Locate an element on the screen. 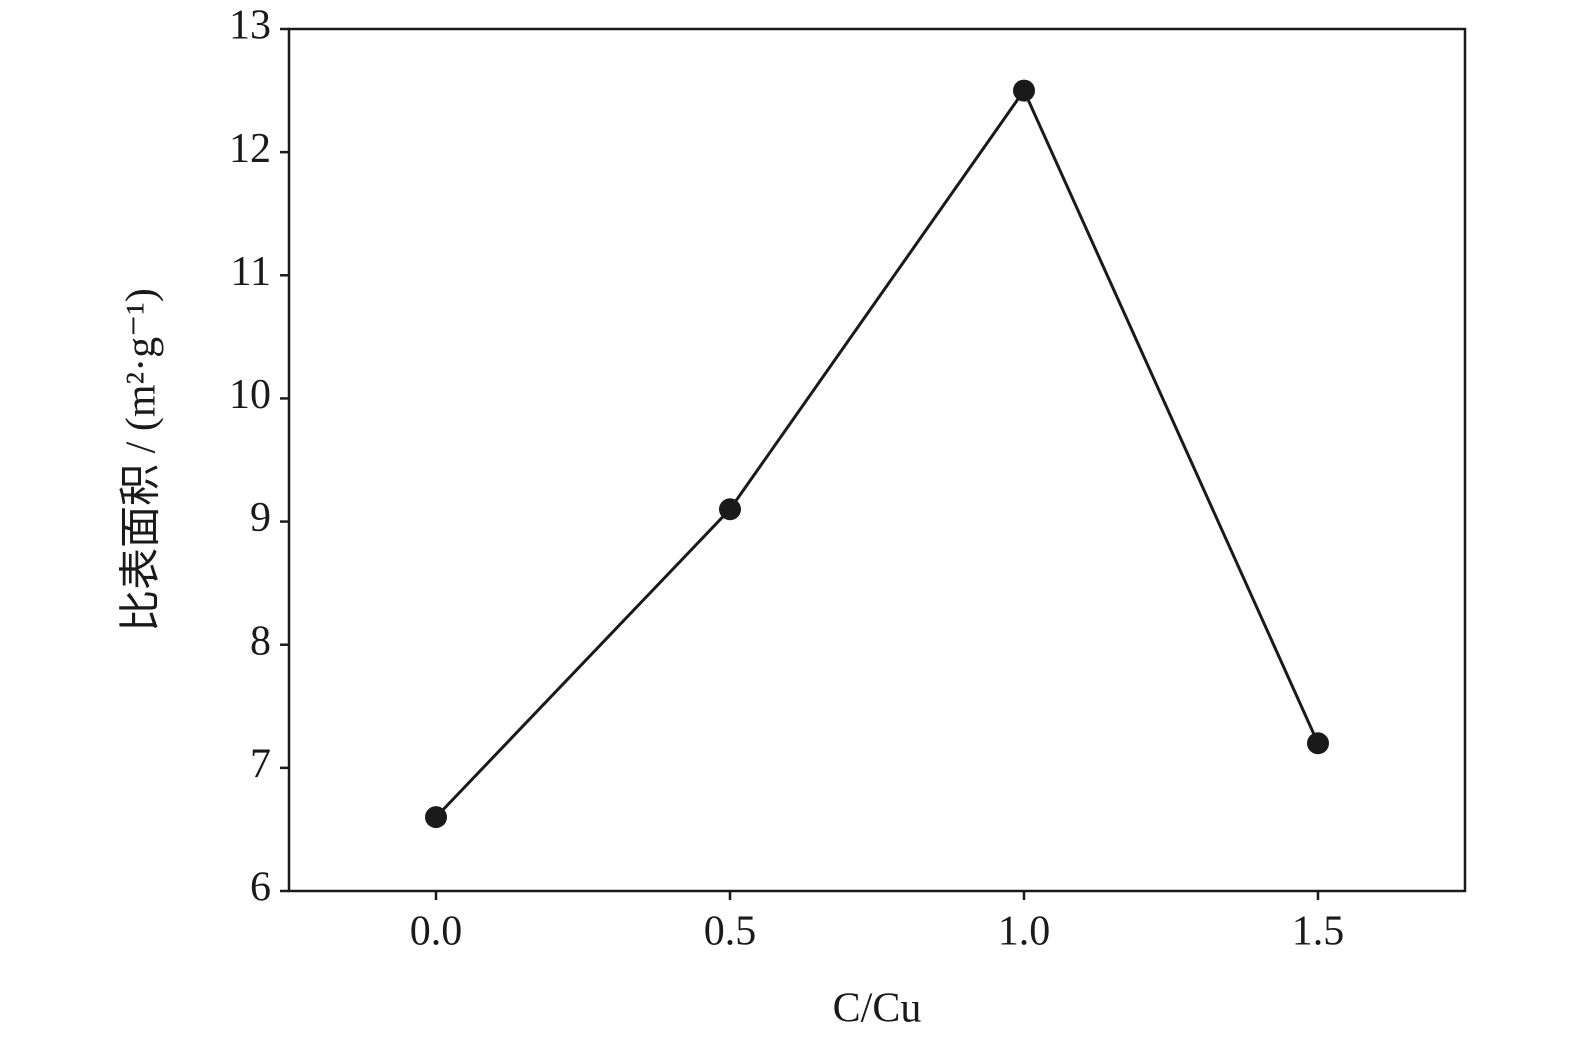  y-tick-label: 6 is located at coordinates (260, 888).